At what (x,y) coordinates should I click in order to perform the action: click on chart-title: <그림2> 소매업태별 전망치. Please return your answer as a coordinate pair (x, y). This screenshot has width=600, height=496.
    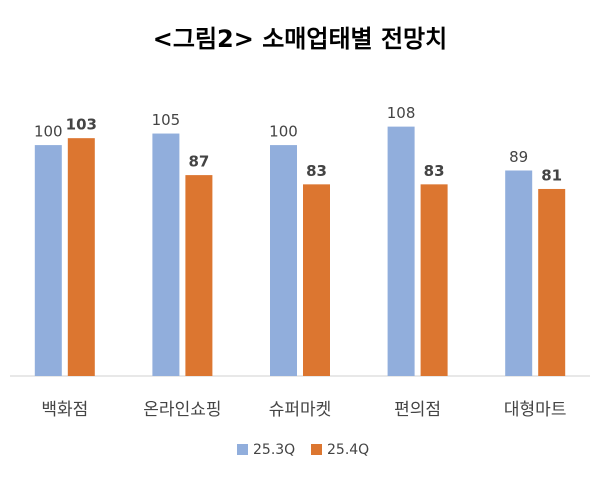
    Looking at the image, I should click on (300, 39).